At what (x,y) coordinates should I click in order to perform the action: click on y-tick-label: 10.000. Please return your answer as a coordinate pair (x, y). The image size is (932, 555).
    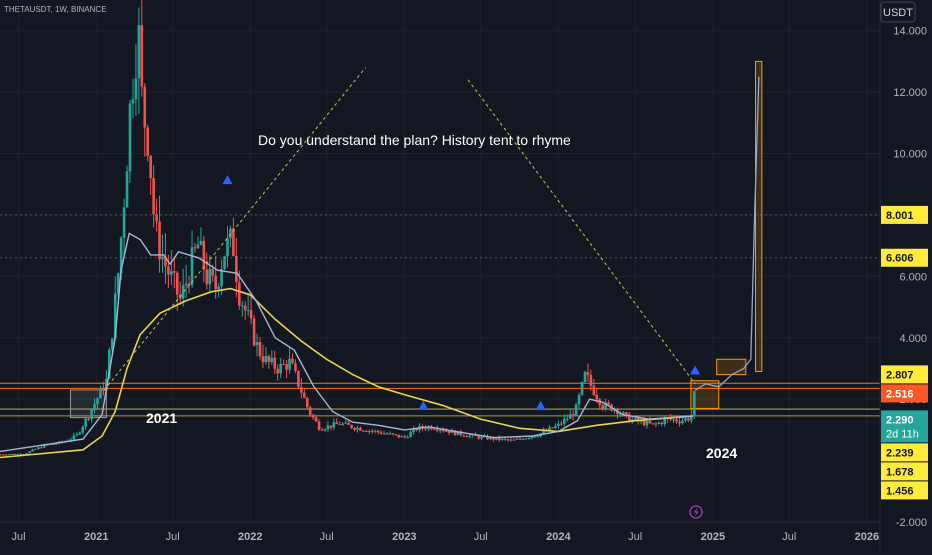
    Looking at the image, I should click on (910, 155).